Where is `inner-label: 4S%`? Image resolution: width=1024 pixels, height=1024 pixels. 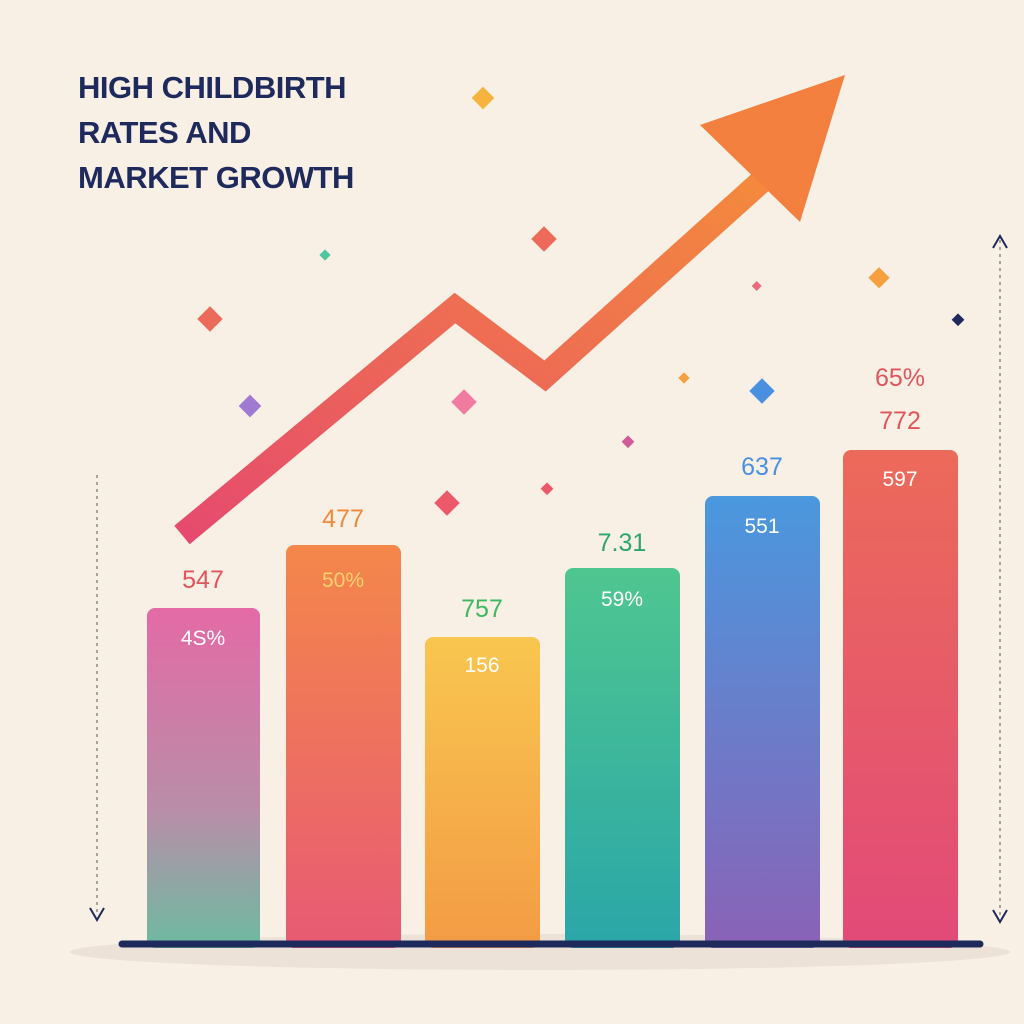 inner-label: 4S% is located at coordinates (203, 638).